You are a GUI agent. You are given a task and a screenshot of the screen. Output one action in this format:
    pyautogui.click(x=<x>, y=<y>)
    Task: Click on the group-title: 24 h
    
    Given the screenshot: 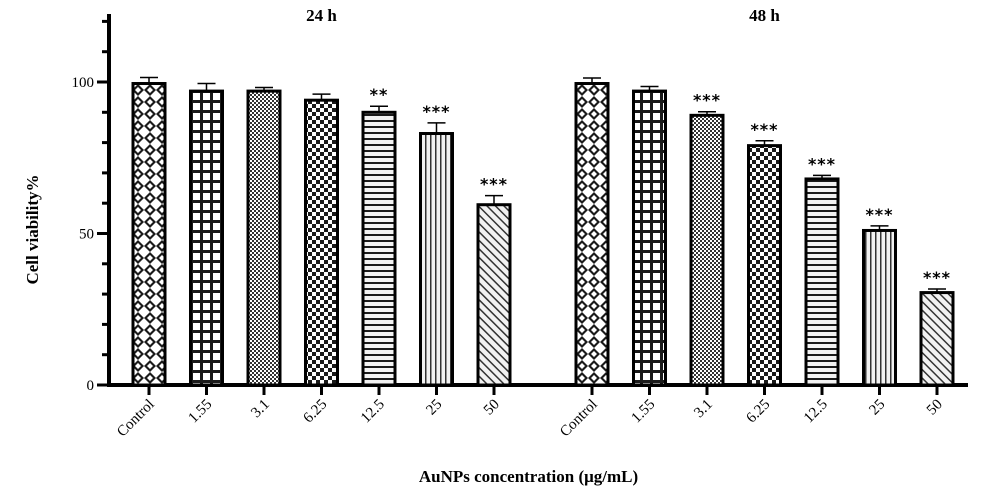 What is the action you would take?
    pyautogui.click(x=321, y=15)
    